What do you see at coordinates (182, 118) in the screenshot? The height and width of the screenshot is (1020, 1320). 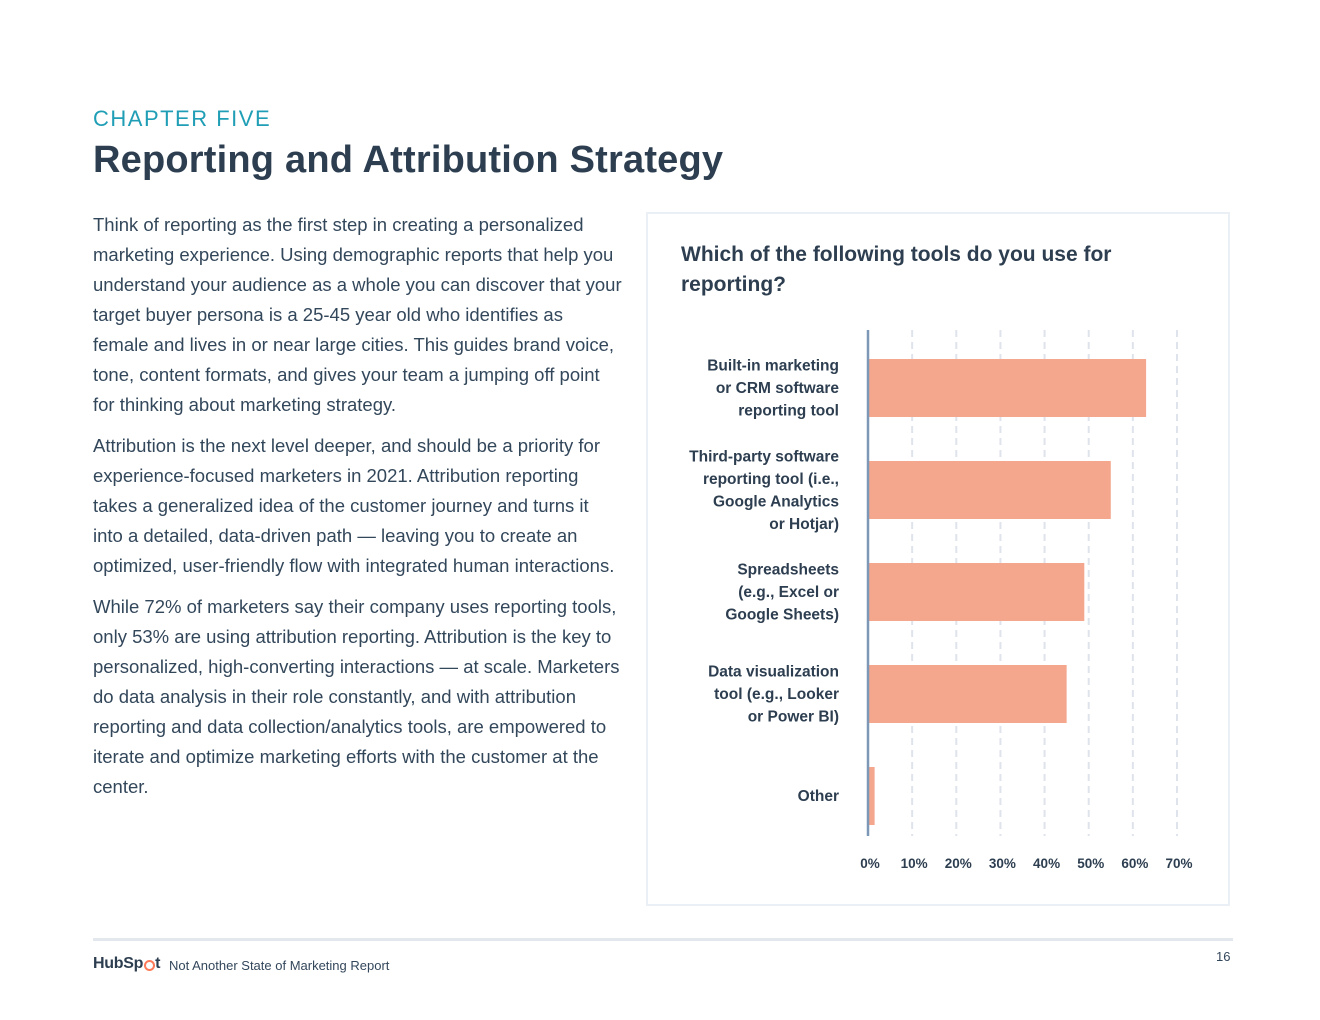 I see `chapter-label: CHAPTER FIVE` at bounding box center [182, 118].